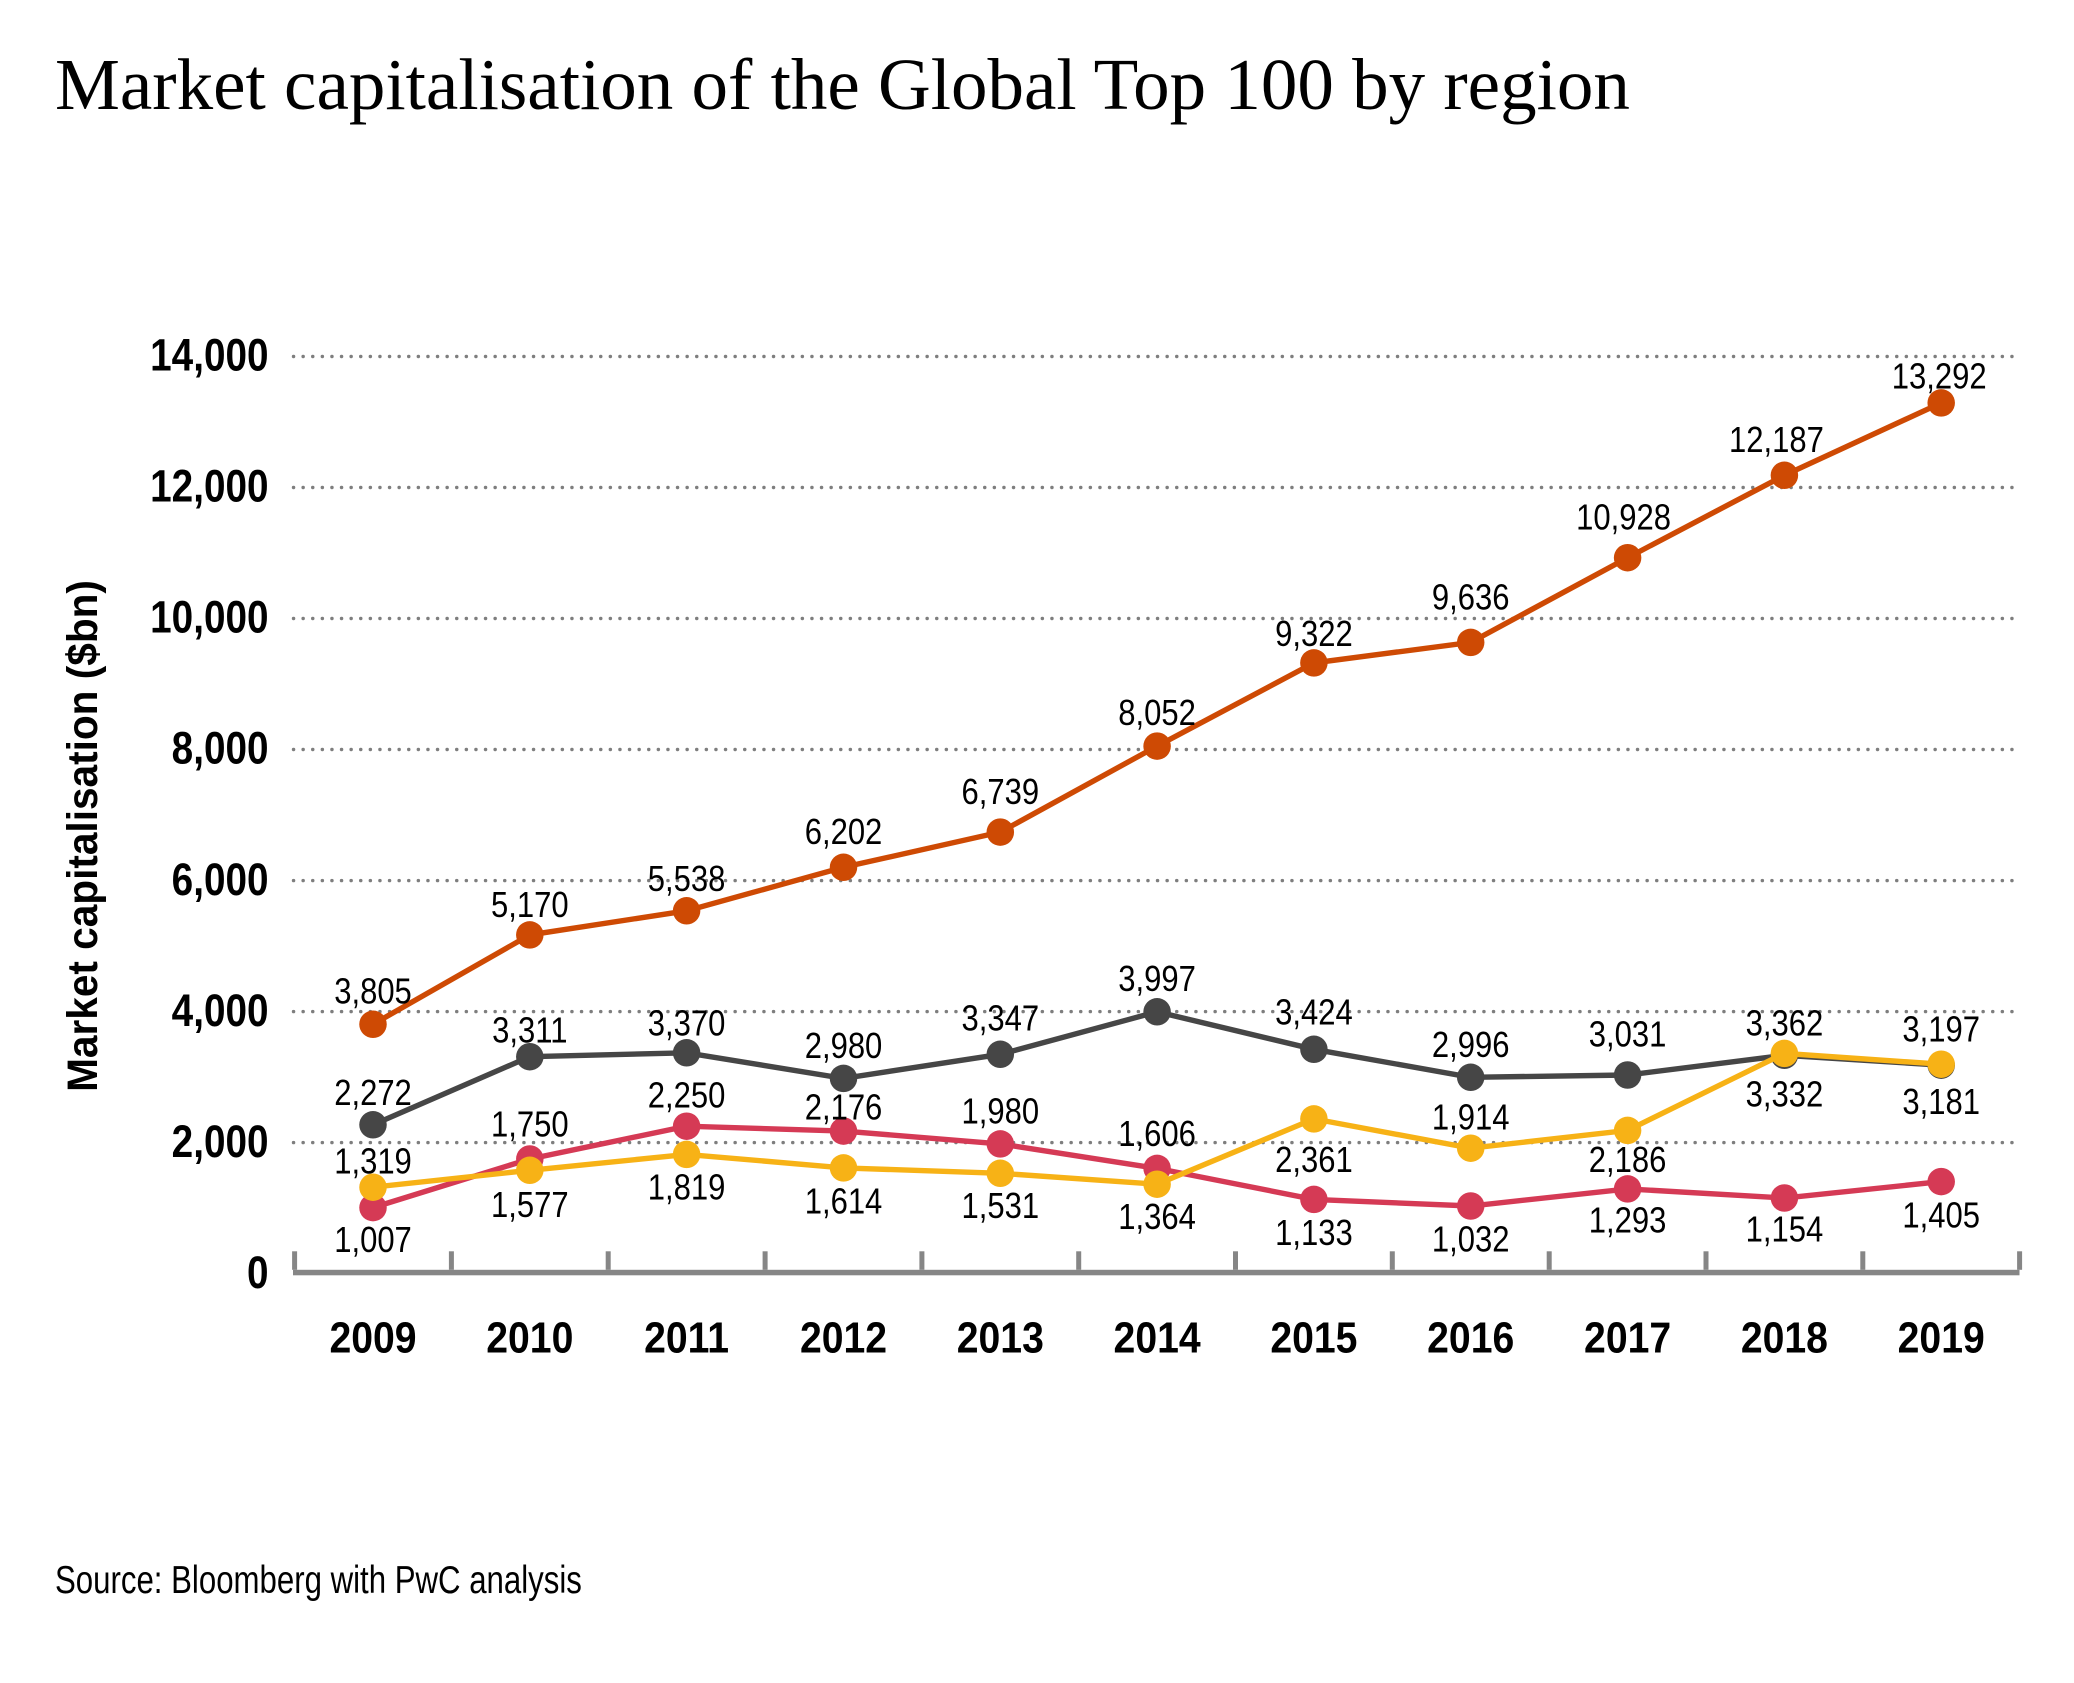  What do you see at coordinates (1784, 1337) in the screenshot?
I see `svg-text: 2018` at bounding box center [1784, 1337].